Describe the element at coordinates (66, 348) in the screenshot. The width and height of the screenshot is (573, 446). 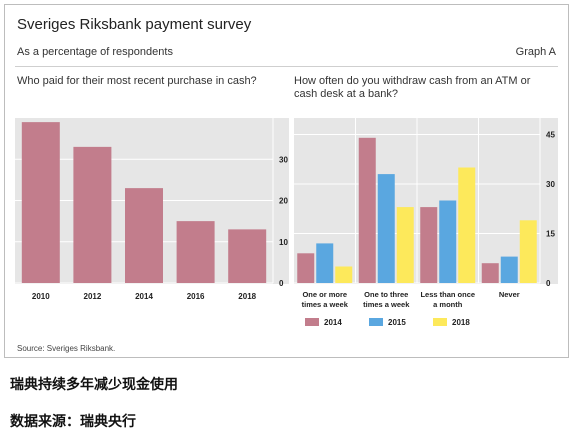
I see `source-note: Source: Sveriges Riksbank.` at that location.